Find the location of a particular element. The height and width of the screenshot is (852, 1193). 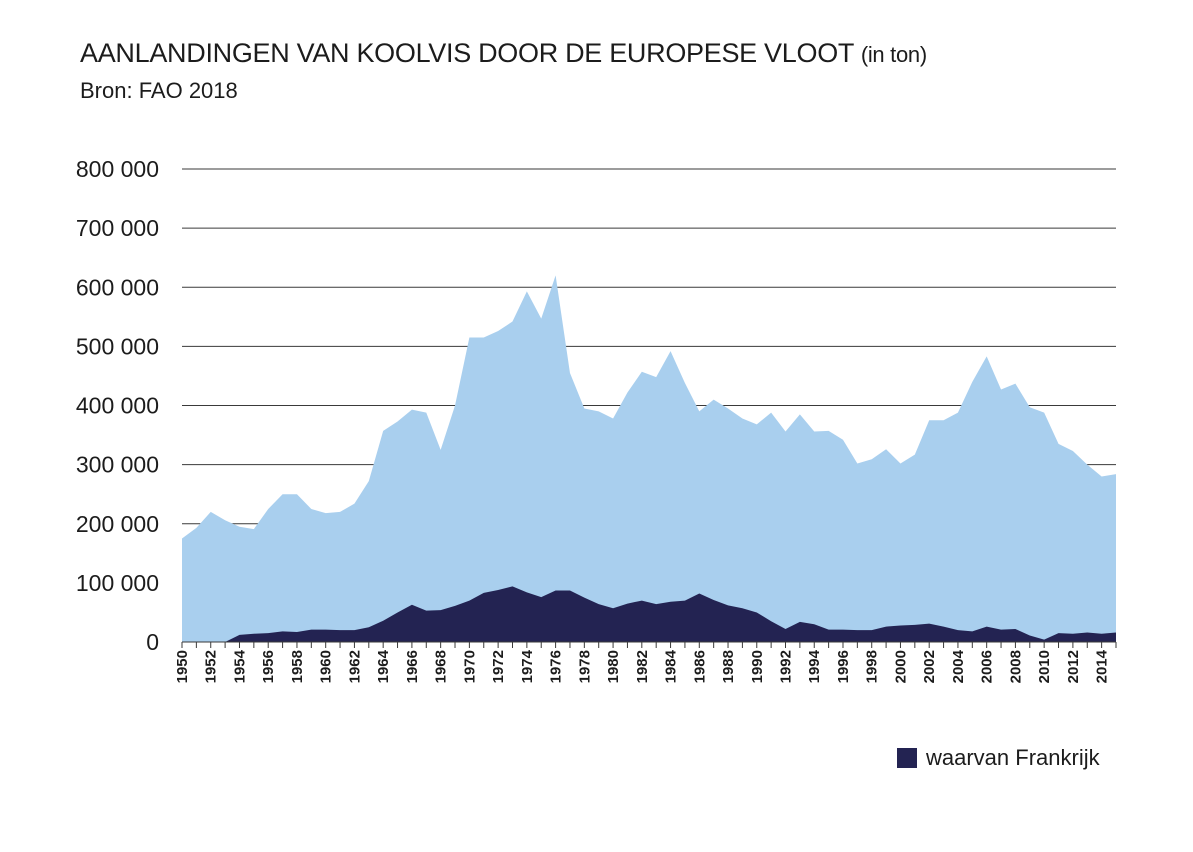

x-tick-label: 2002 is located at coordinates (929, 666).